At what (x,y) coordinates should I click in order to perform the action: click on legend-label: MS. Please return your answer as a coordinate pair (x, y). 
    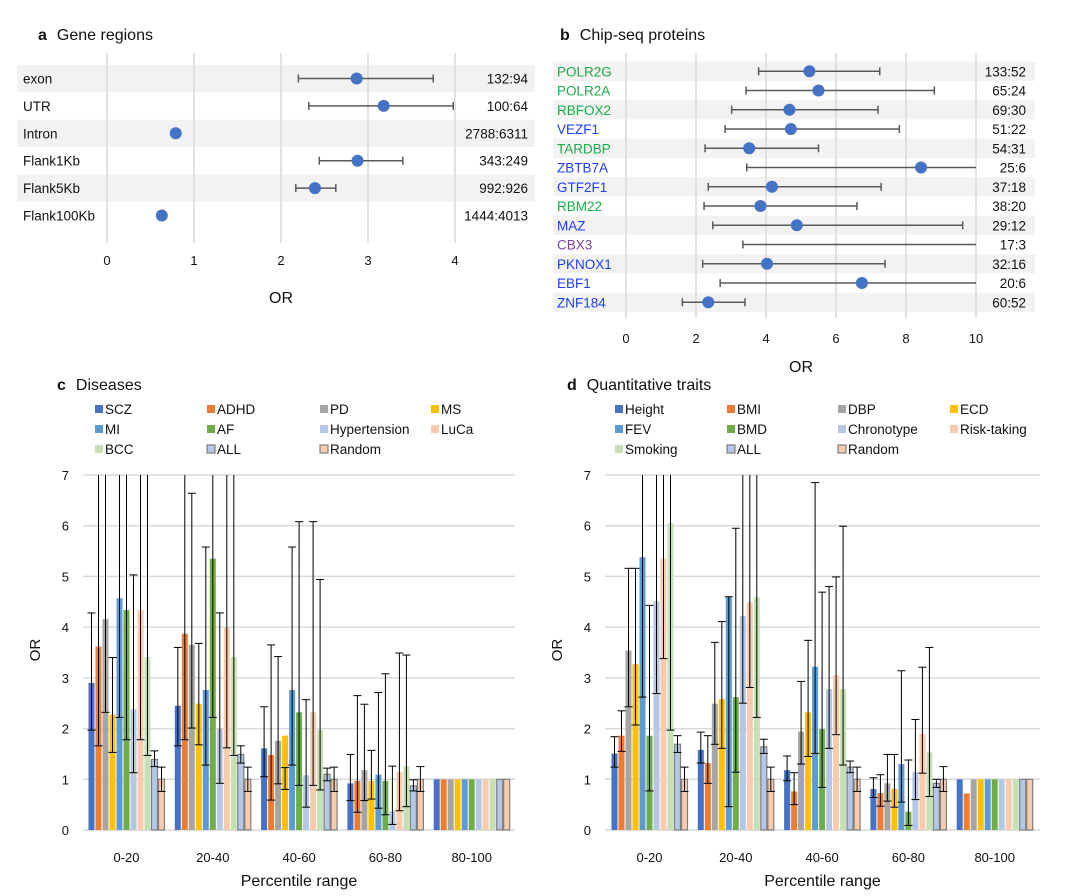
    Looking at the image, I should click on (451, 409).